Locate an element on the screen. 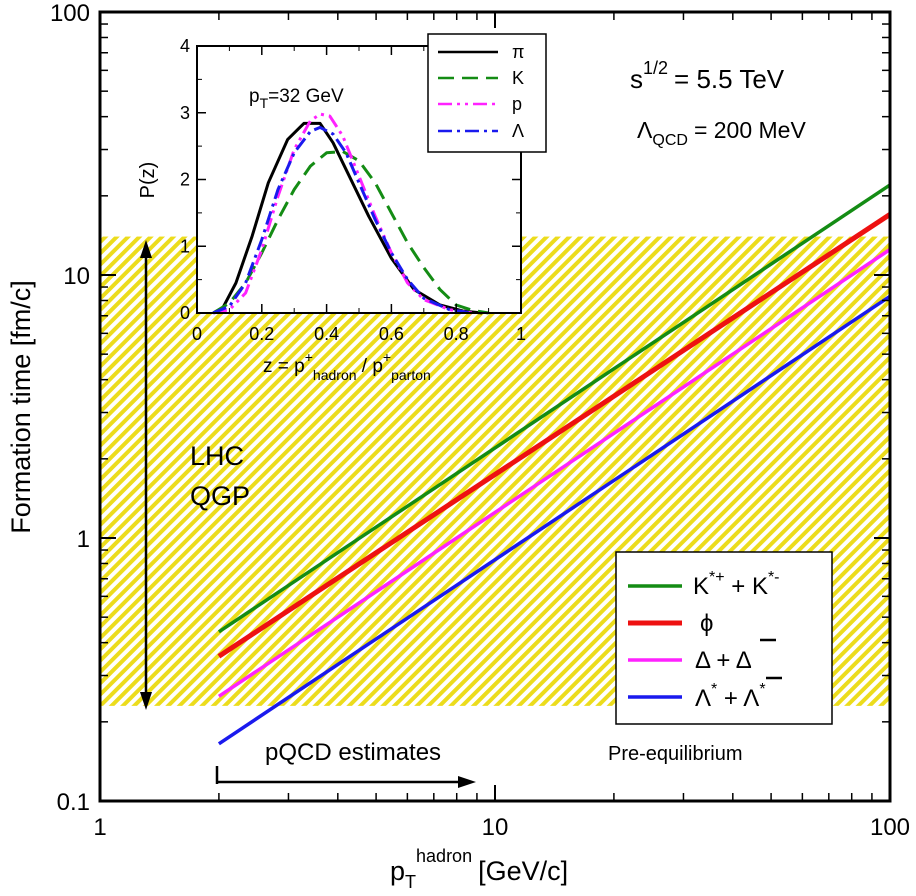 Image resolution: width=916 pixels, height=896 pixels. inset-x-label-mid: / p is located at coordinates (370, 366).